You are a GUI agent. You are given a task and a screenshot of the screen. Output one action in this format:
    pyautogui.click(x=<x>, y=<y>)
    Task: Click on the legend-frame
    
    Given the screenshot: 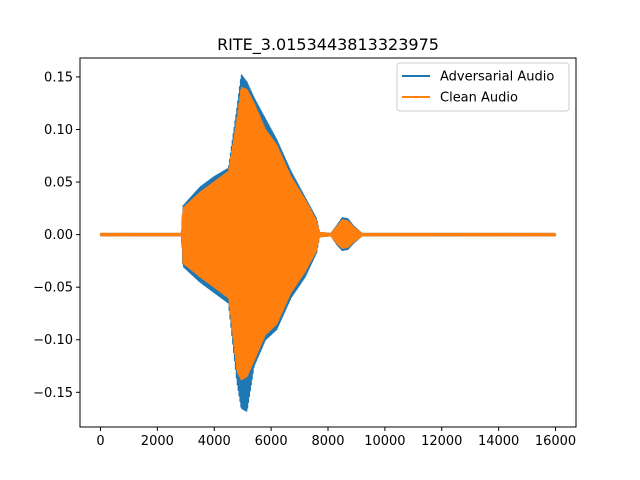 What is the action you would take?
    pyautogui.click(x=483, y=87)
    